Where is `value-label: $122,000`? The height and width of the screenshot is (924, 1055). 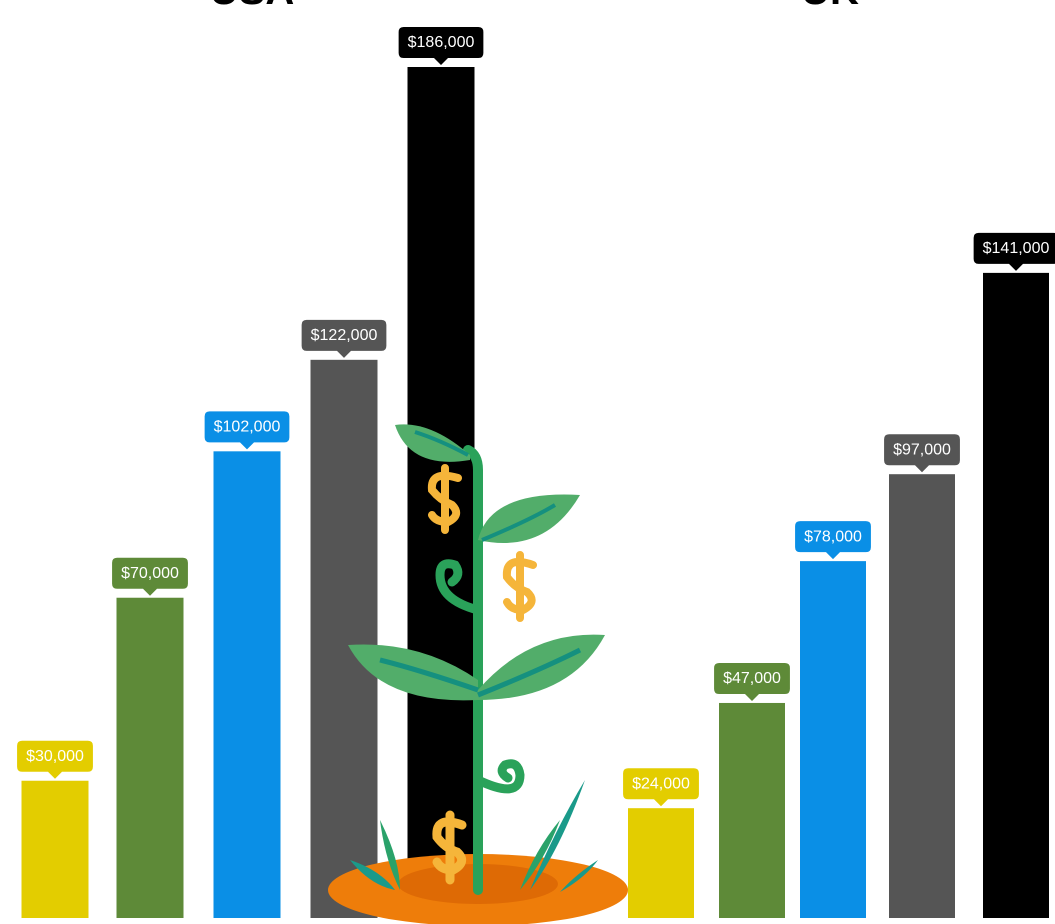 value-label: $122,000 is located at coordinates (344, 338).